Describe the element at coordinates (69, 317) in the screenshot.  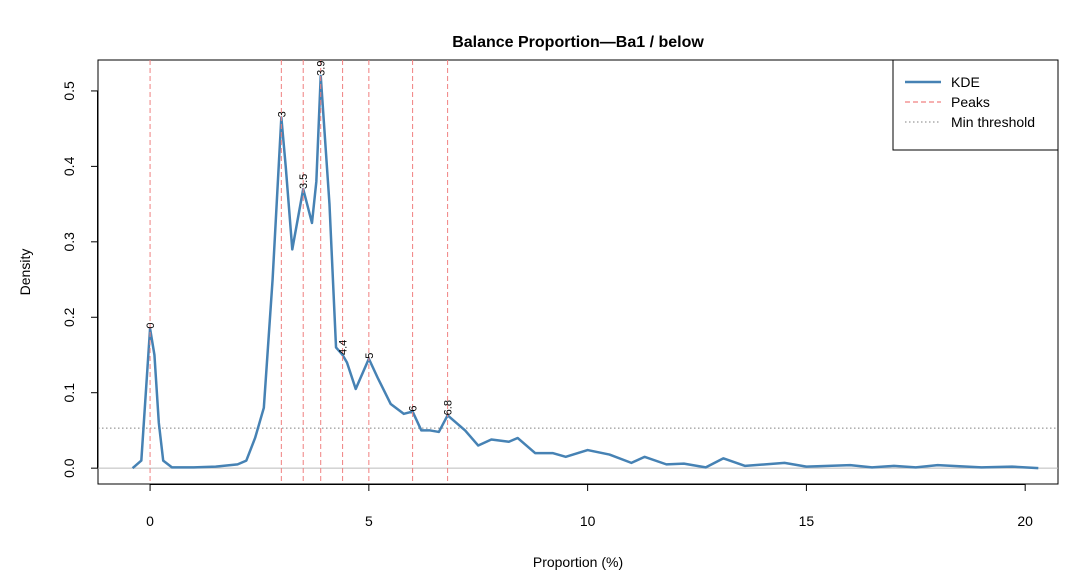
I see `y-tick-label: 0.2` at that location.